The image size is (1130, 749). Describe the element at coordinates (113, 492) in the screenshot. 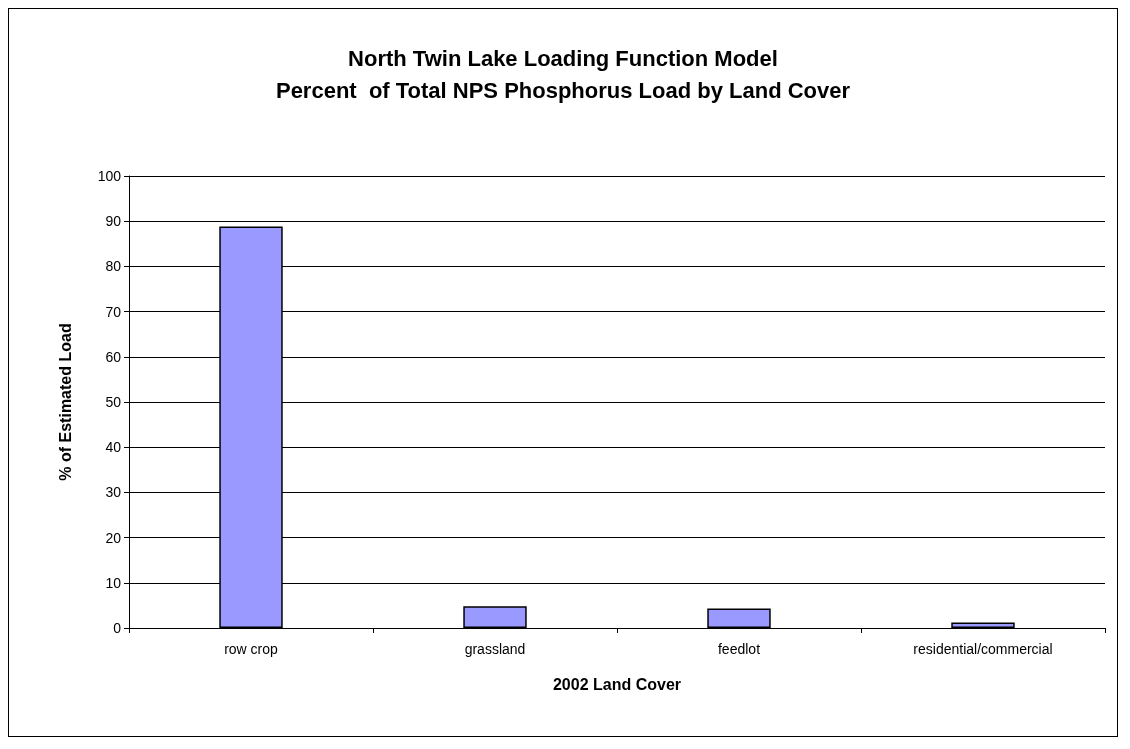

I see `y-tick-label: 30` at that location.